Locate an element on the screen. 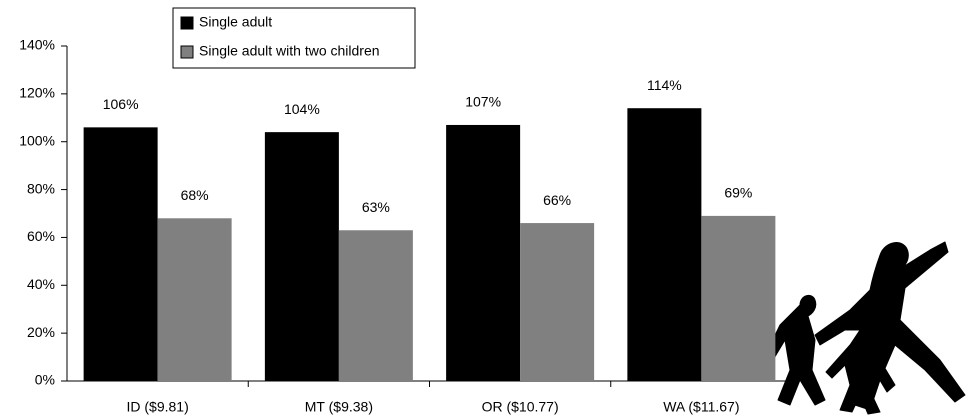  x-tick-label: ID ($9.81) is located at coordinates (158, 407).